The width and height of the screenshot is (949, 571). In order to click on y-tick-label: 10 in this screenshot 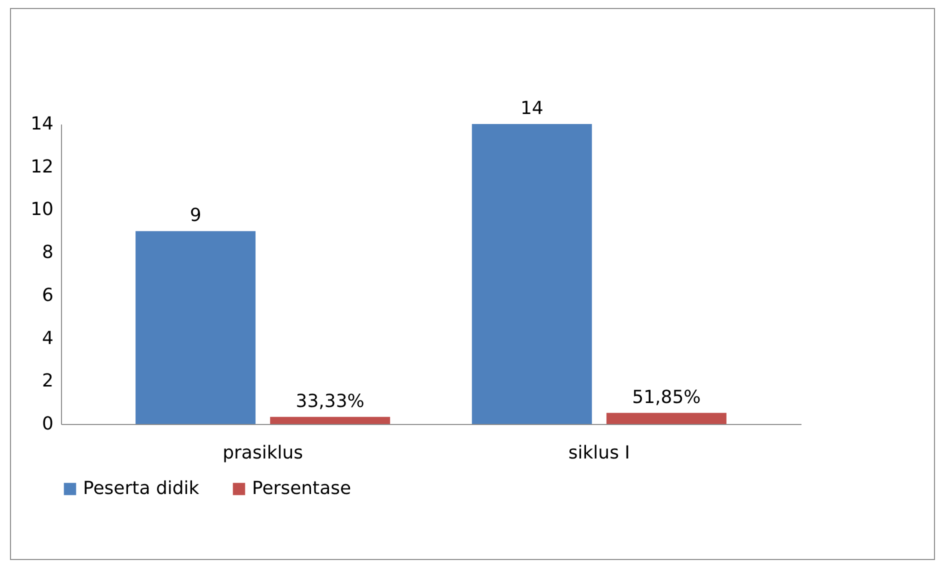, I will do `click(42, 209)`.